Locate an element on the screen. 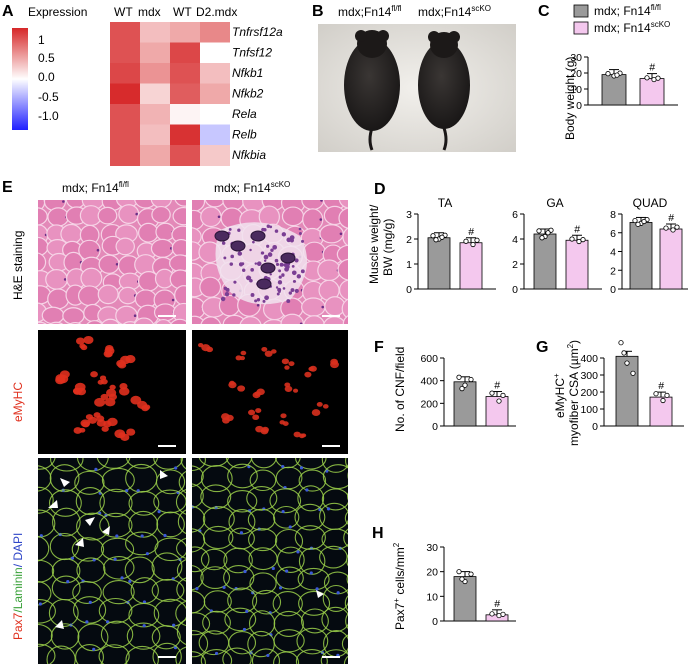  y-tick-label: 20 is located at coordinates (576, 74).